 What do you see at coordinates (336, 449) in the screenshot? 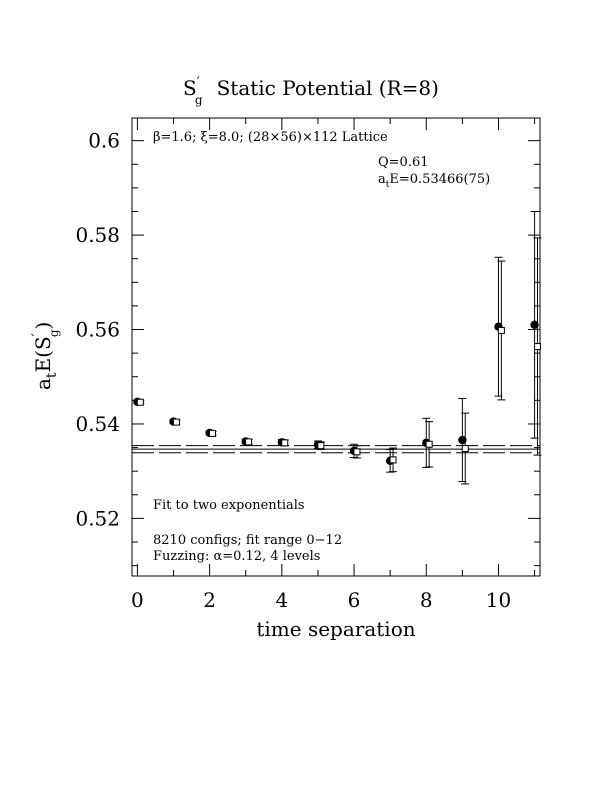
I see `fit-band` at bounding box center [336, 449].